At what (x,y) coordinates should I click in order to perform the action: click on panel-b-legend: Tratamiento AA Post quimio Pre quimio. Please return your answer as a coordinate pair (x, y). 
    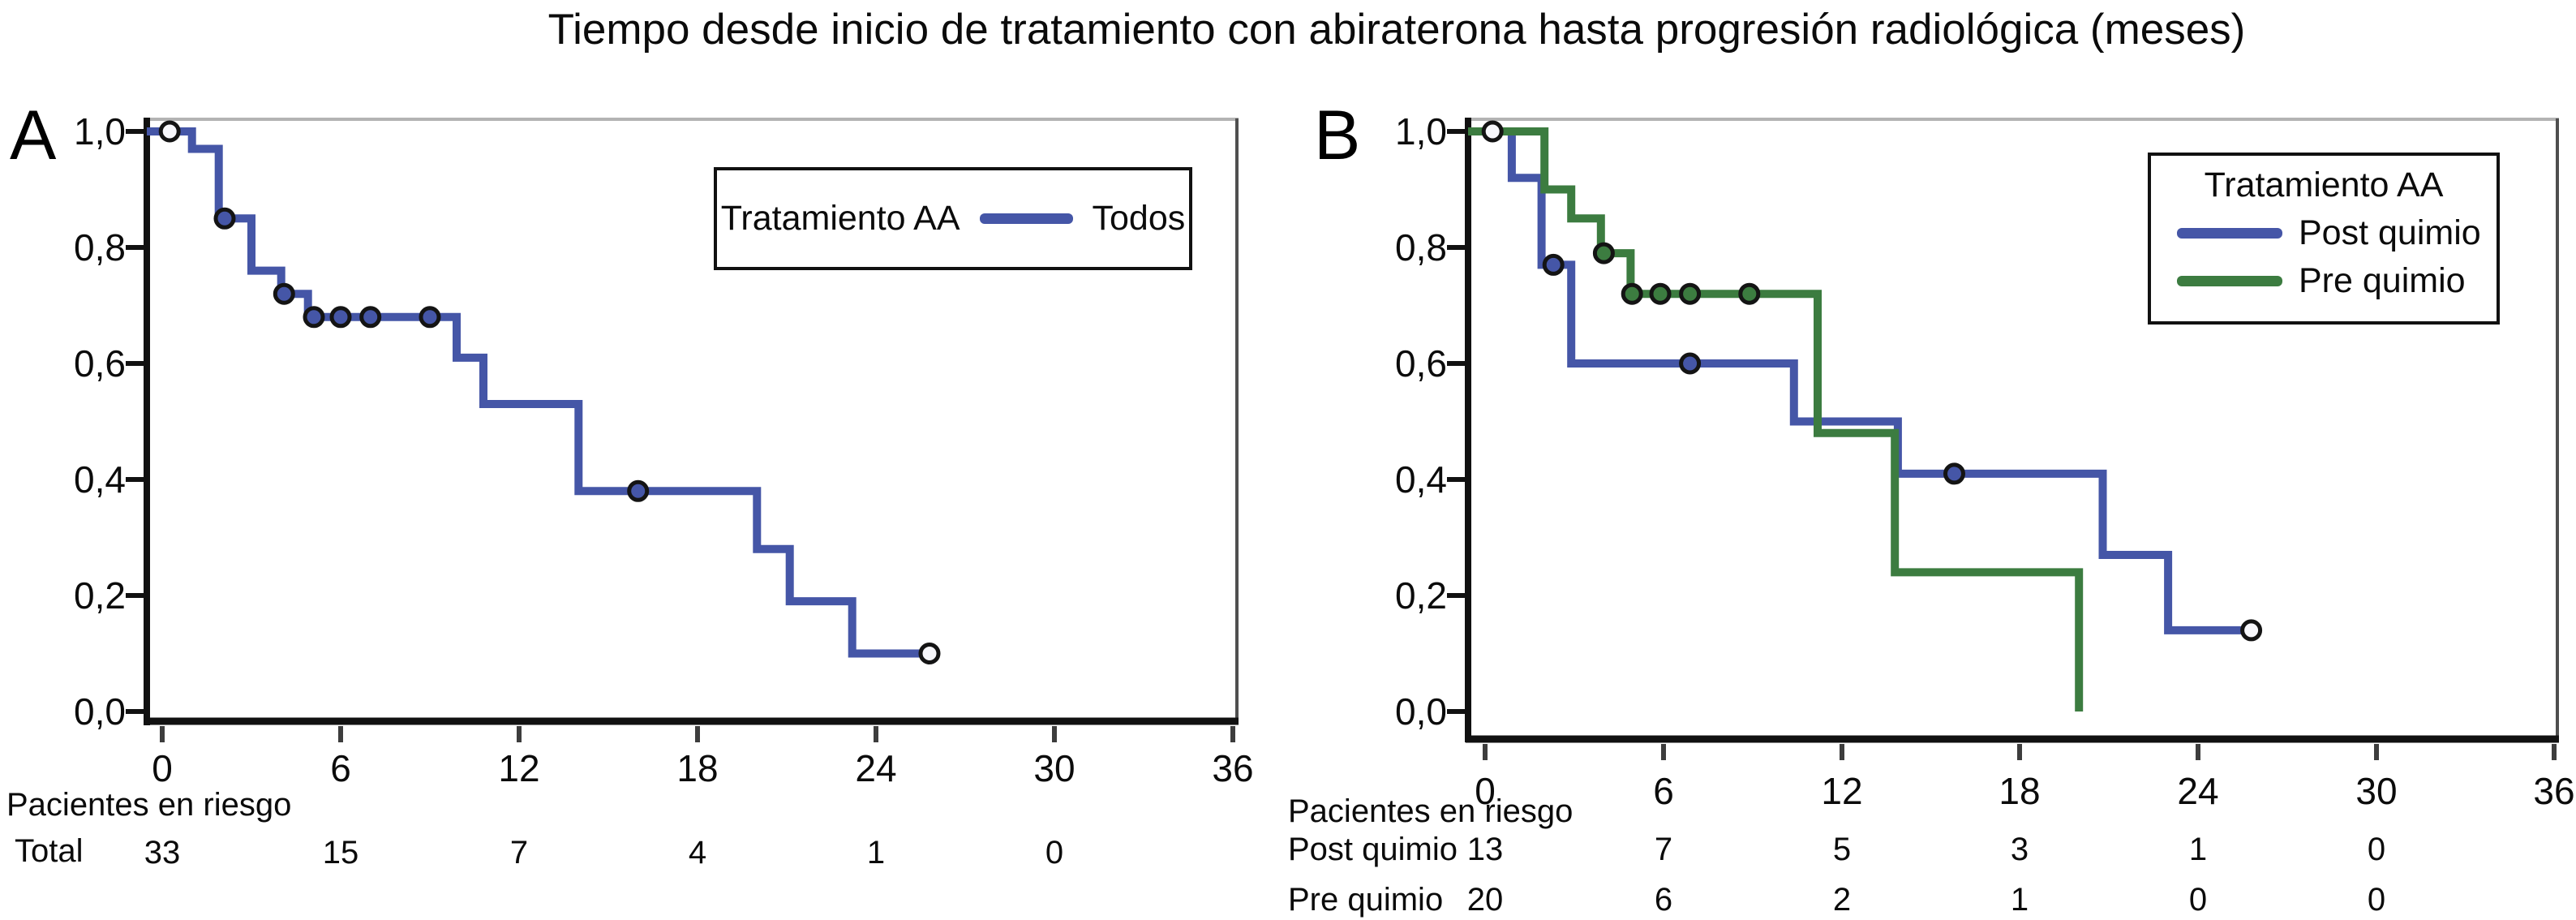
    Looking at the image, I should click on (2324, 239).